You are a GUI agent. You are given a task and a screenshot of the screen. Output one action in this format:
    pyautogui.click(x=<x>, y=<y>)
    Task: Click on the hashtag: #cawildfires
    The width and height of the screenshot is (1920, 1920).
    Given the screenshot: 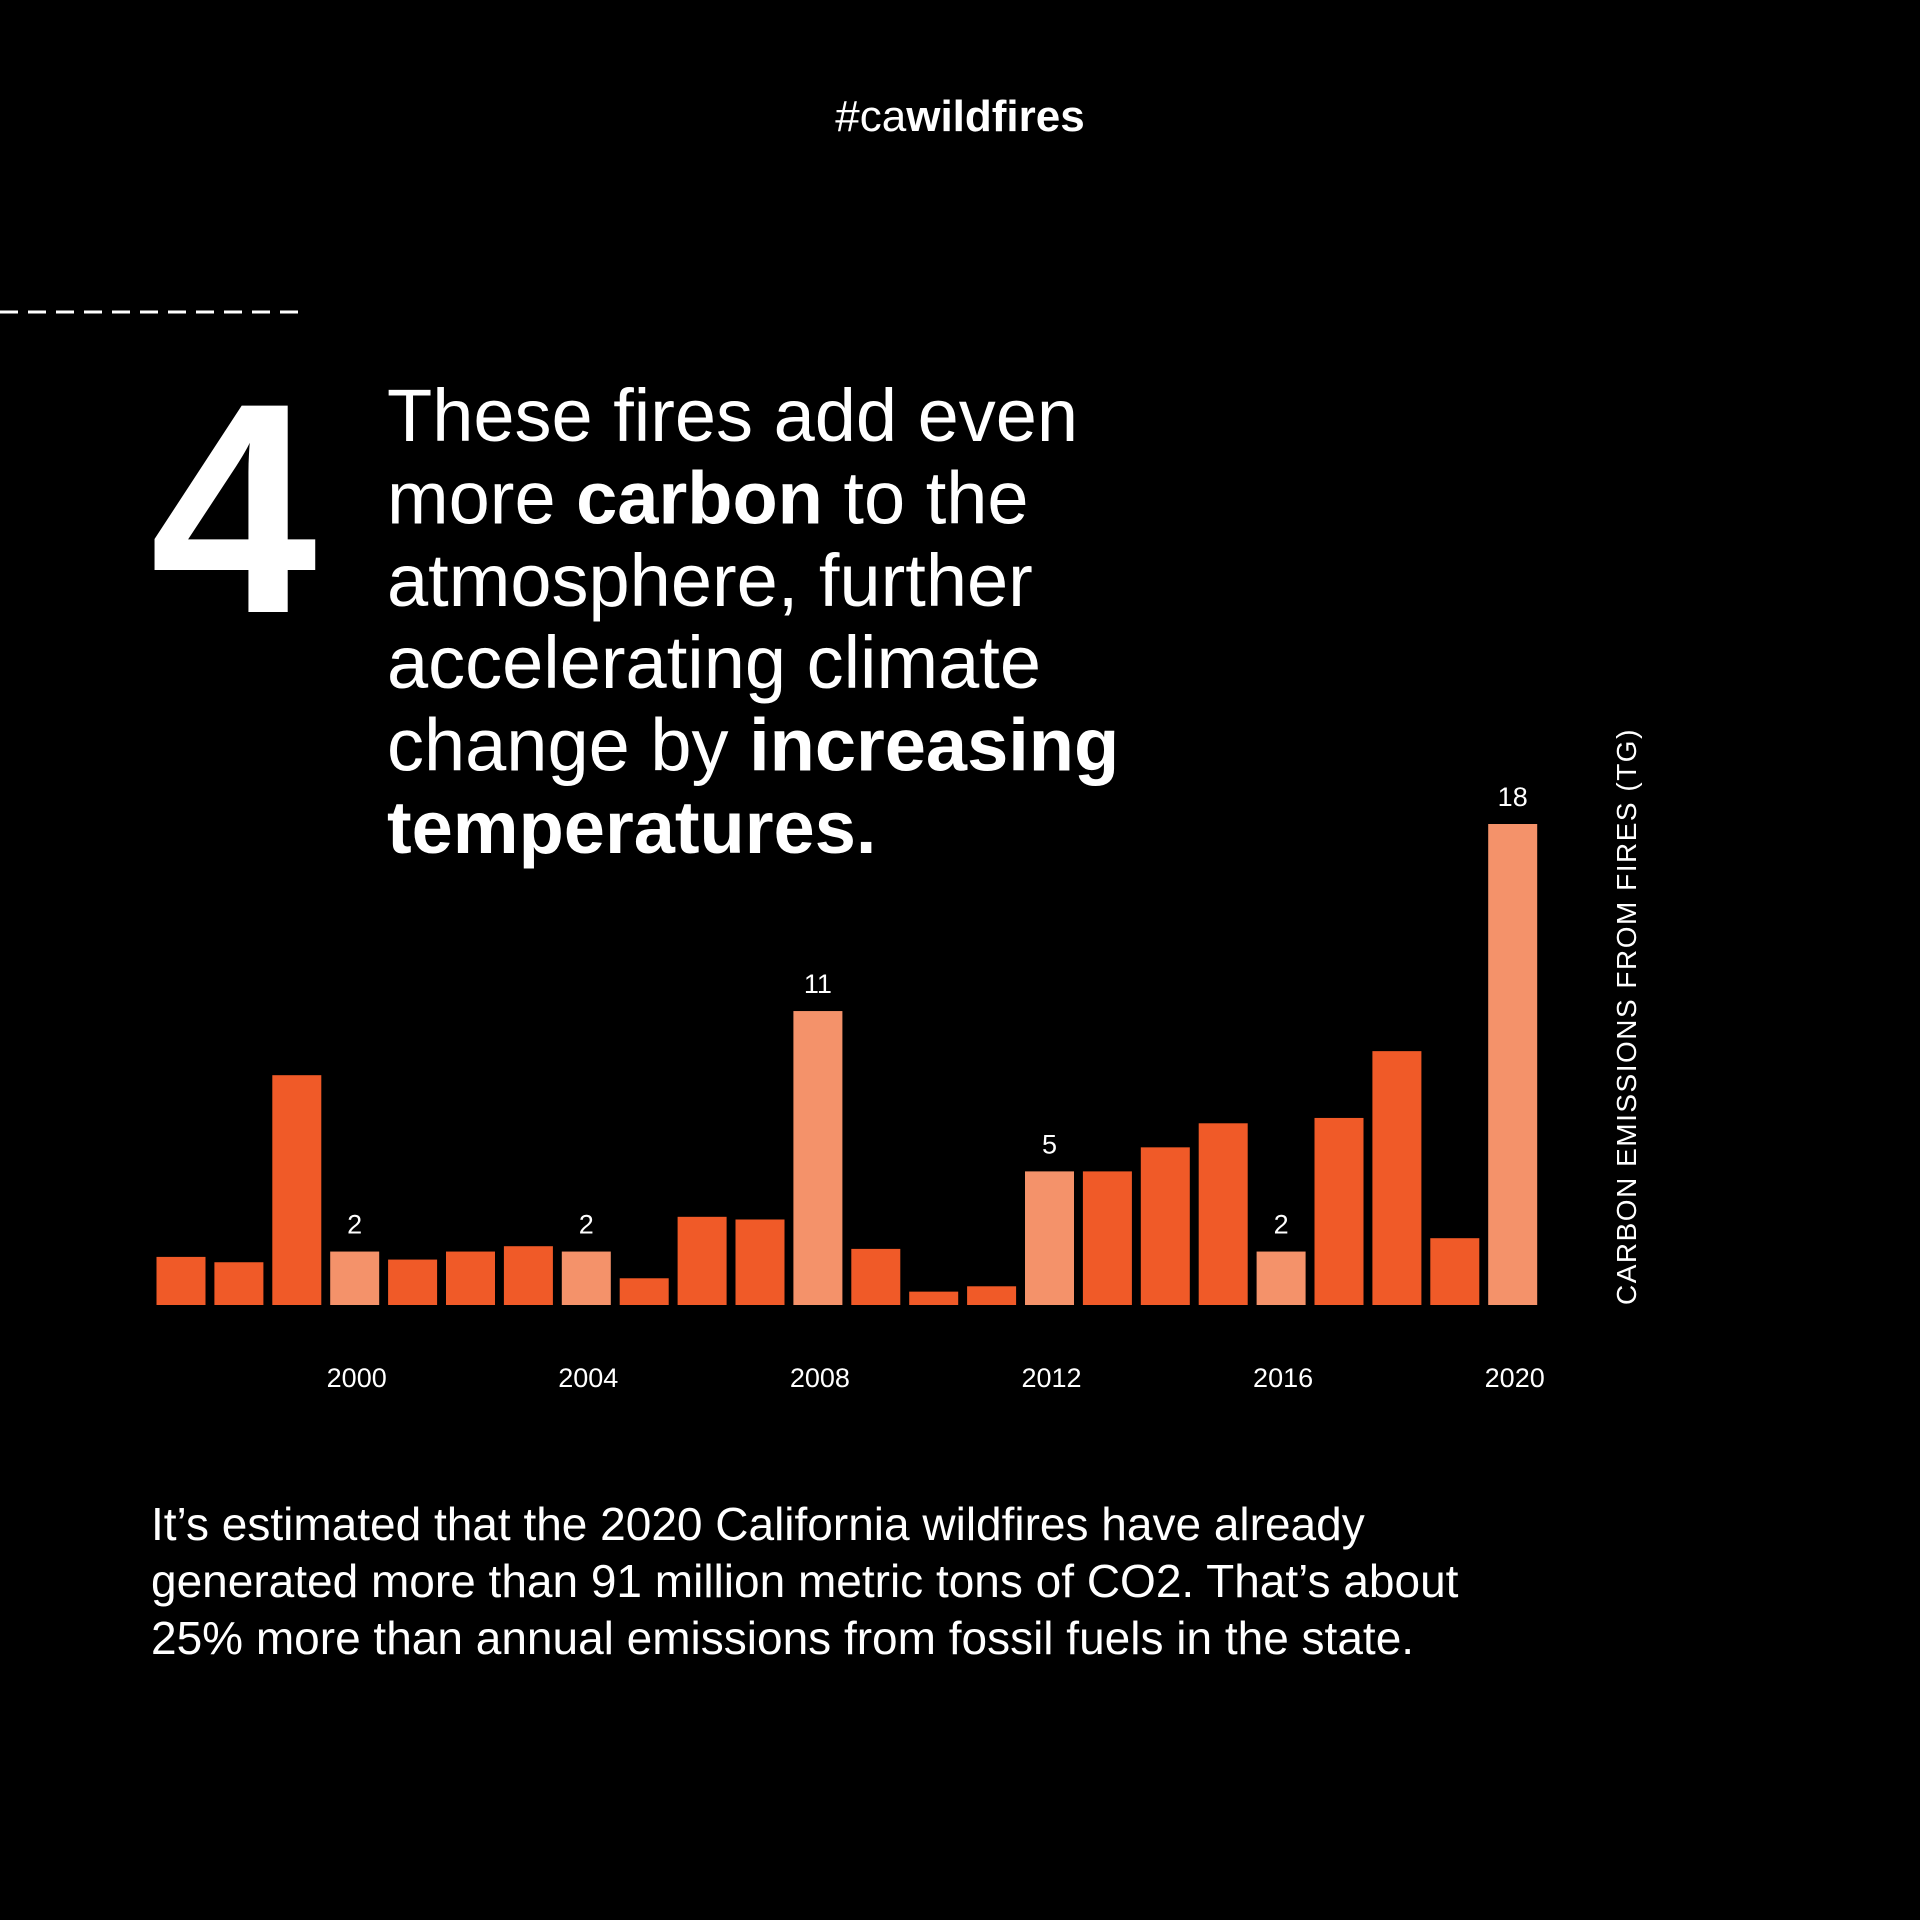 What is the action you would take?
    pyautogui.click(x=959, y=116)
    